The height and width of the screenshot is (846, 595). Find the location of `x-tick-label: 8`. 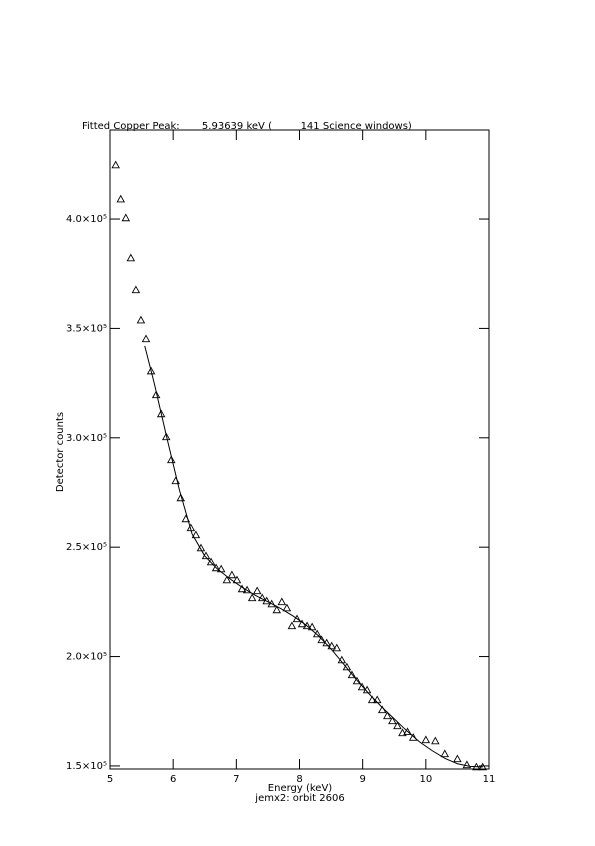

x-tick-label: 8 is located at coordinates (299, 779).